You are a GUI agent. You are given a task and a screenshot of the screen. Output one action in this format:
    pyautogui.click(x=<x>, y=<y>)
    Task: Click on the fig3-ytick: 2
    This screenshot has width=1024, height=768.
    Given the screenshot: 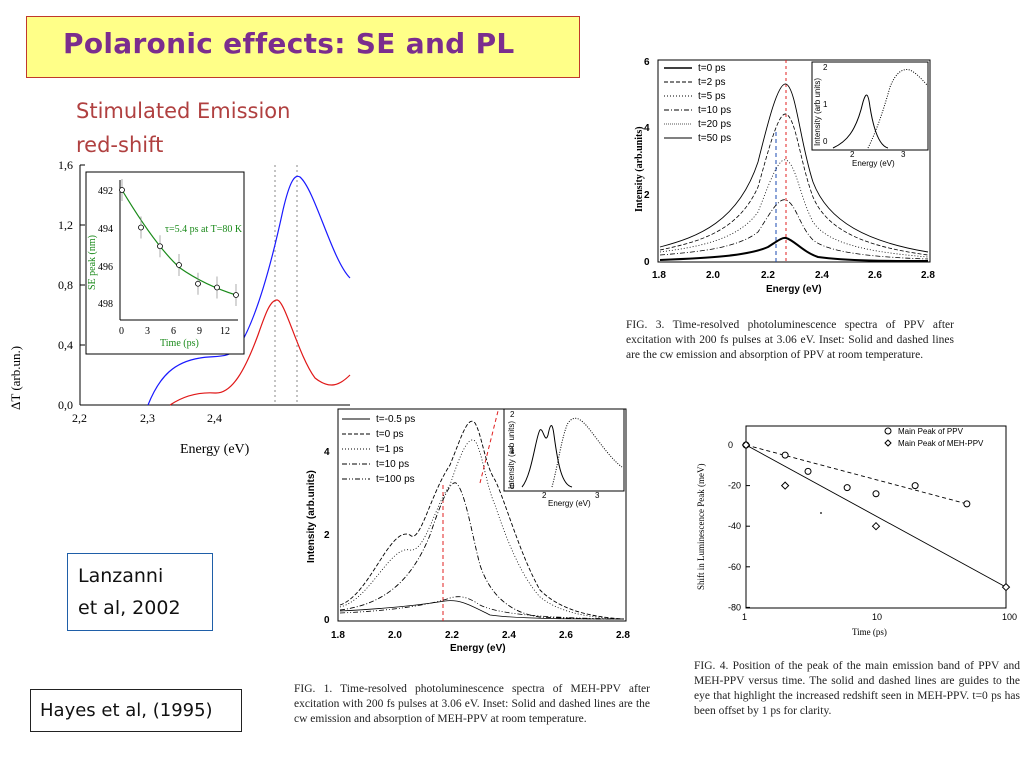 What is the action you would take?
    pyautogui.click(x=647, y=195)
    